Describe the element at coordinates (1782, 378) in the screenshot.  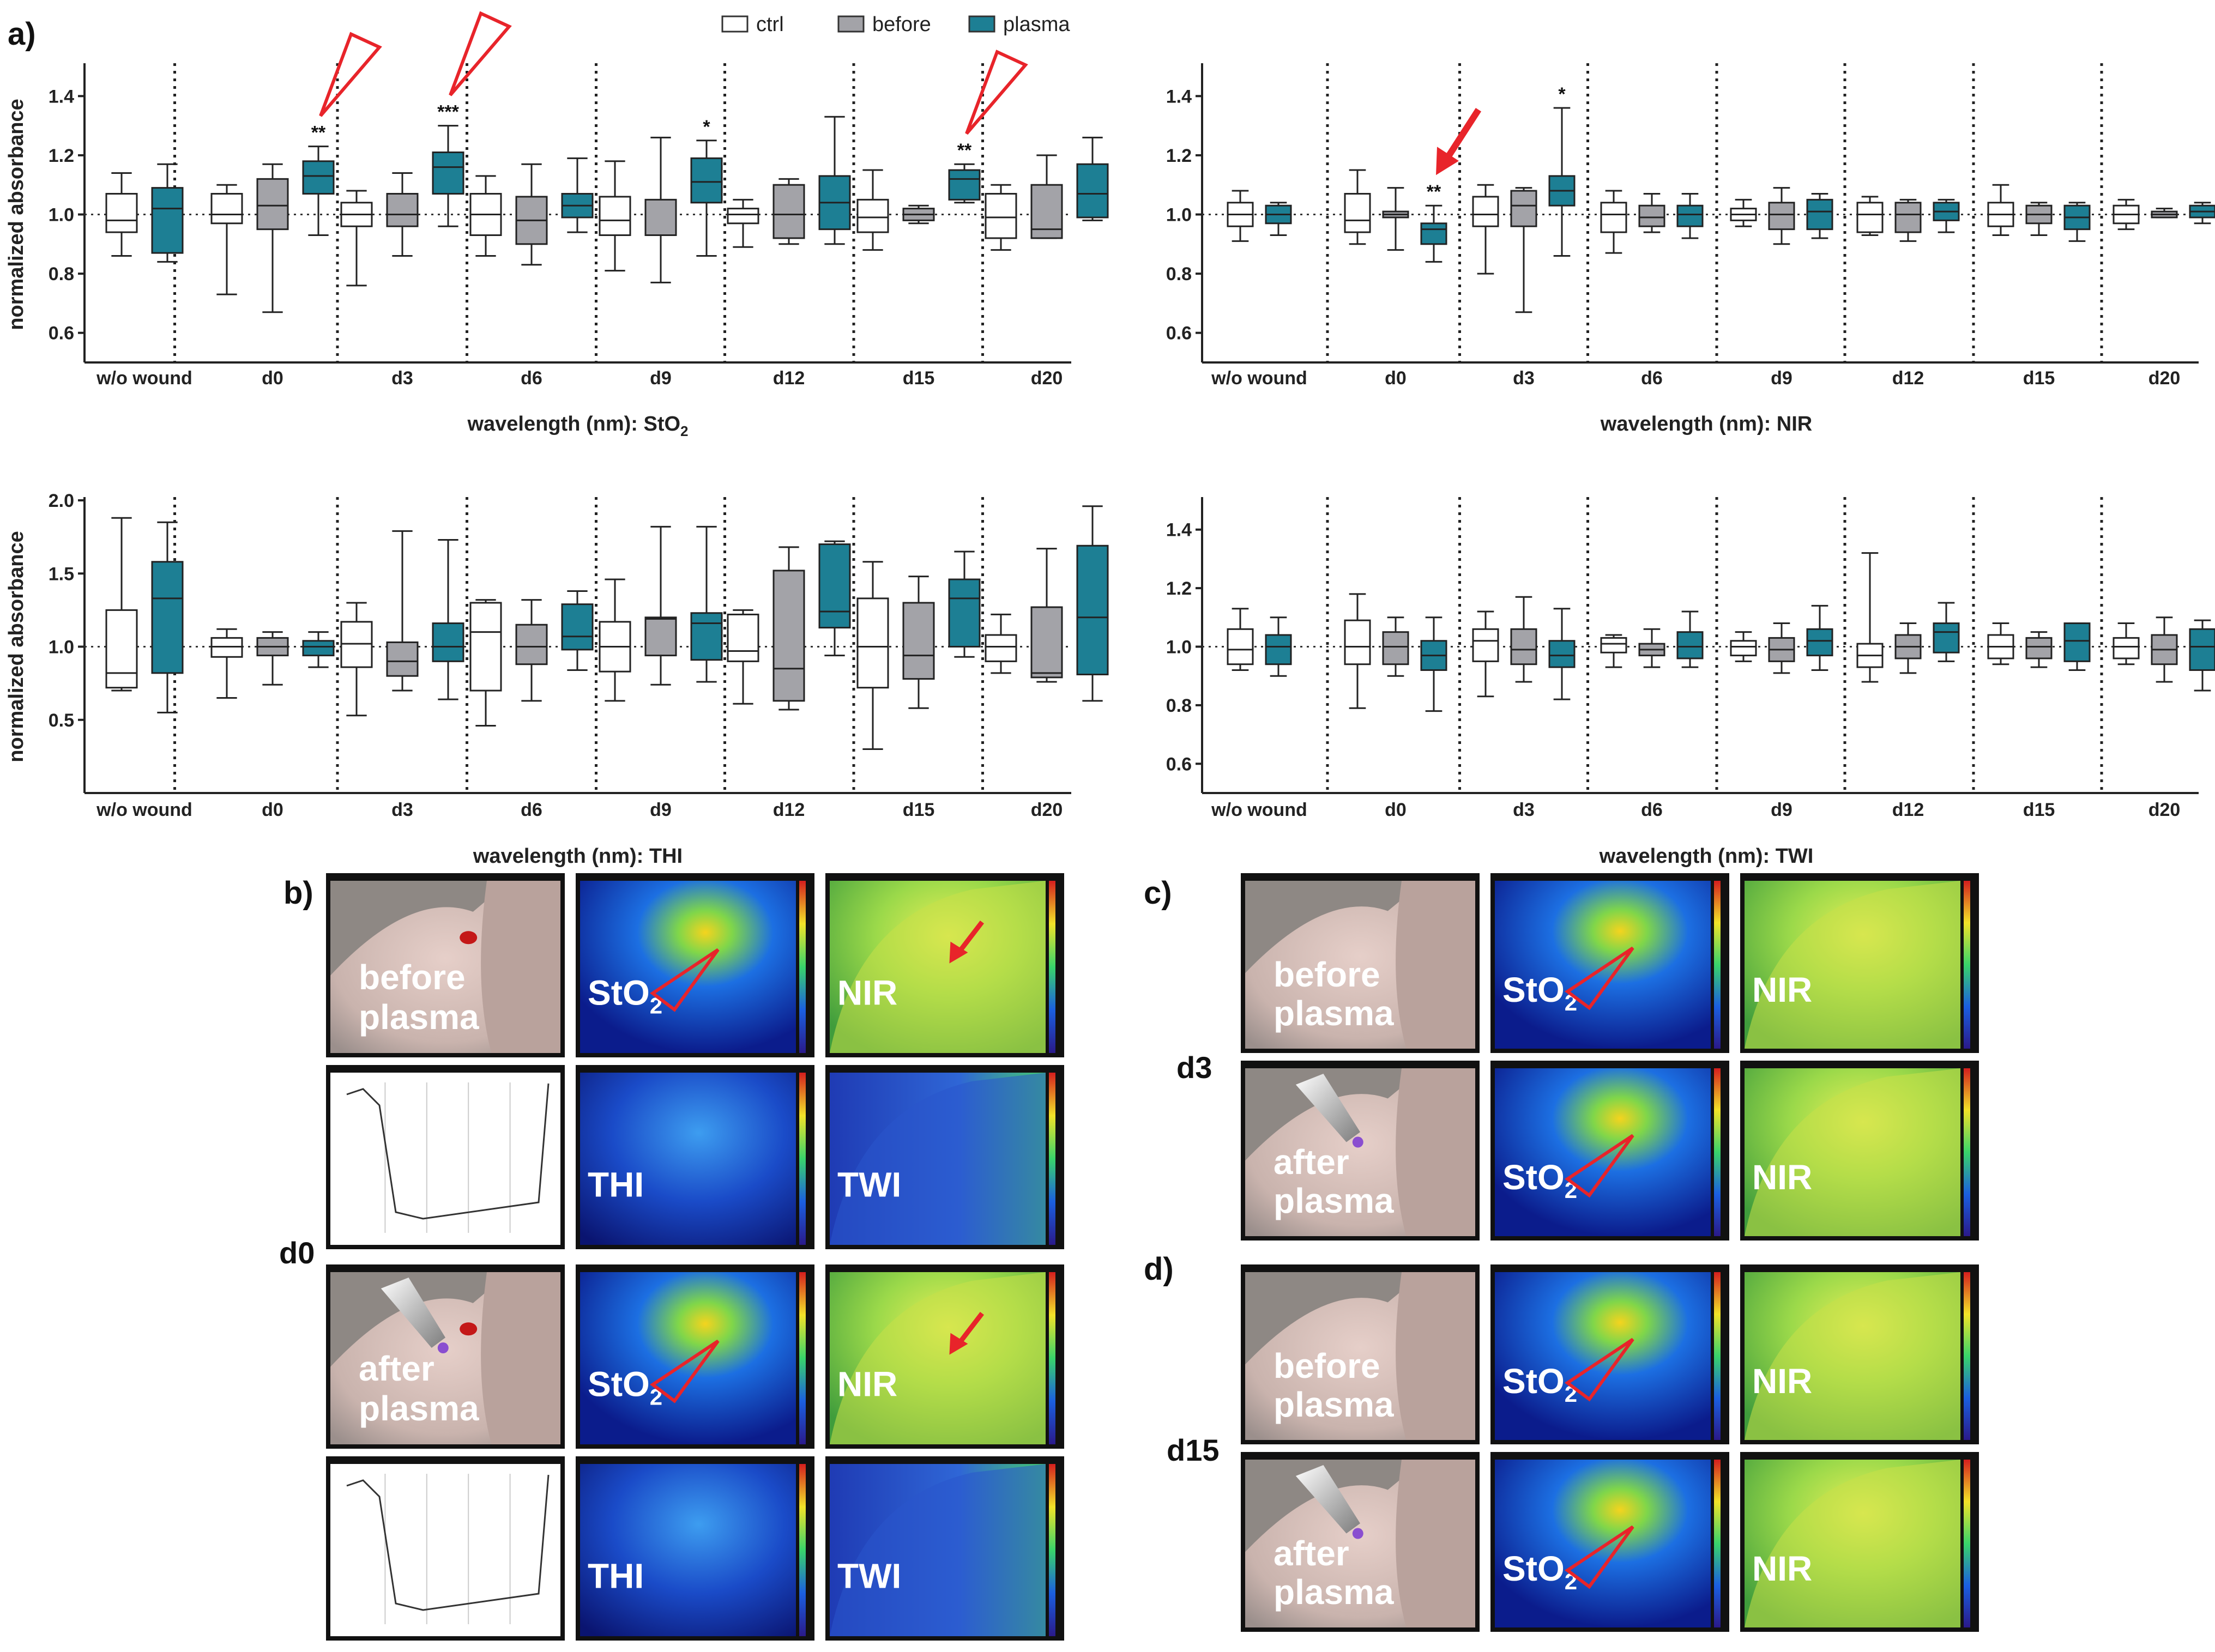
I see `x-tick-label-d9: d9` at that location.